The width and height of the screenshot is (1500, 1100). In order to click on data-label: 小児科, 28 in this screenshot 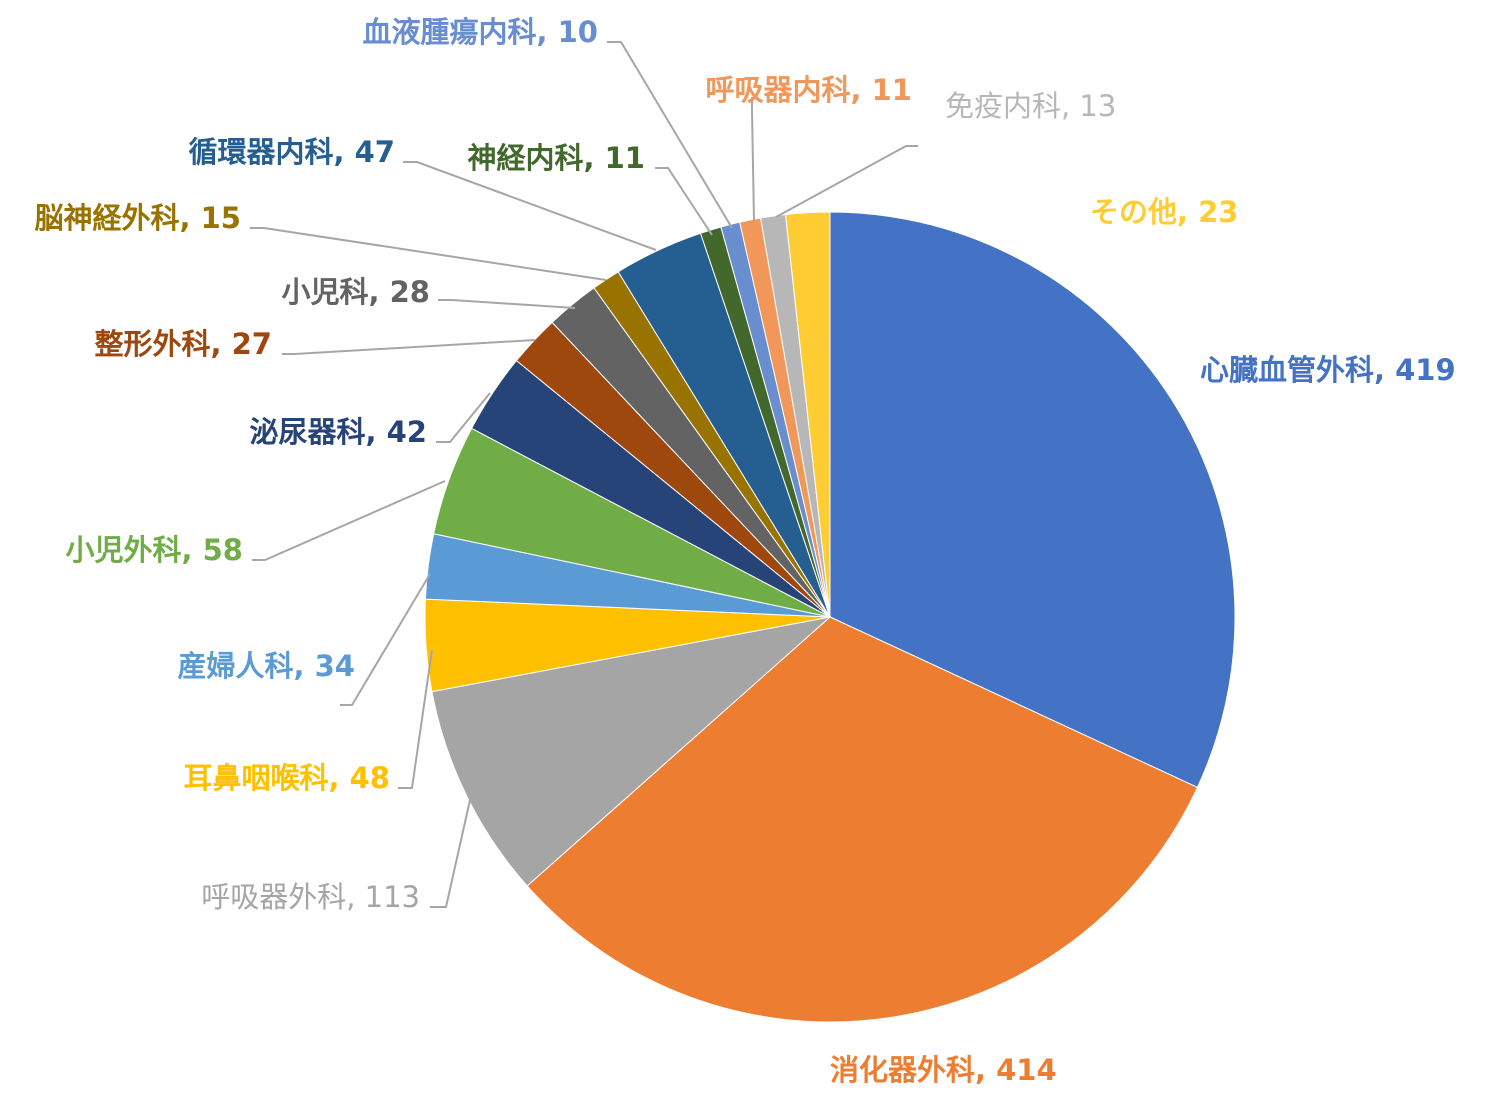, I will do `click(356, 292)`.